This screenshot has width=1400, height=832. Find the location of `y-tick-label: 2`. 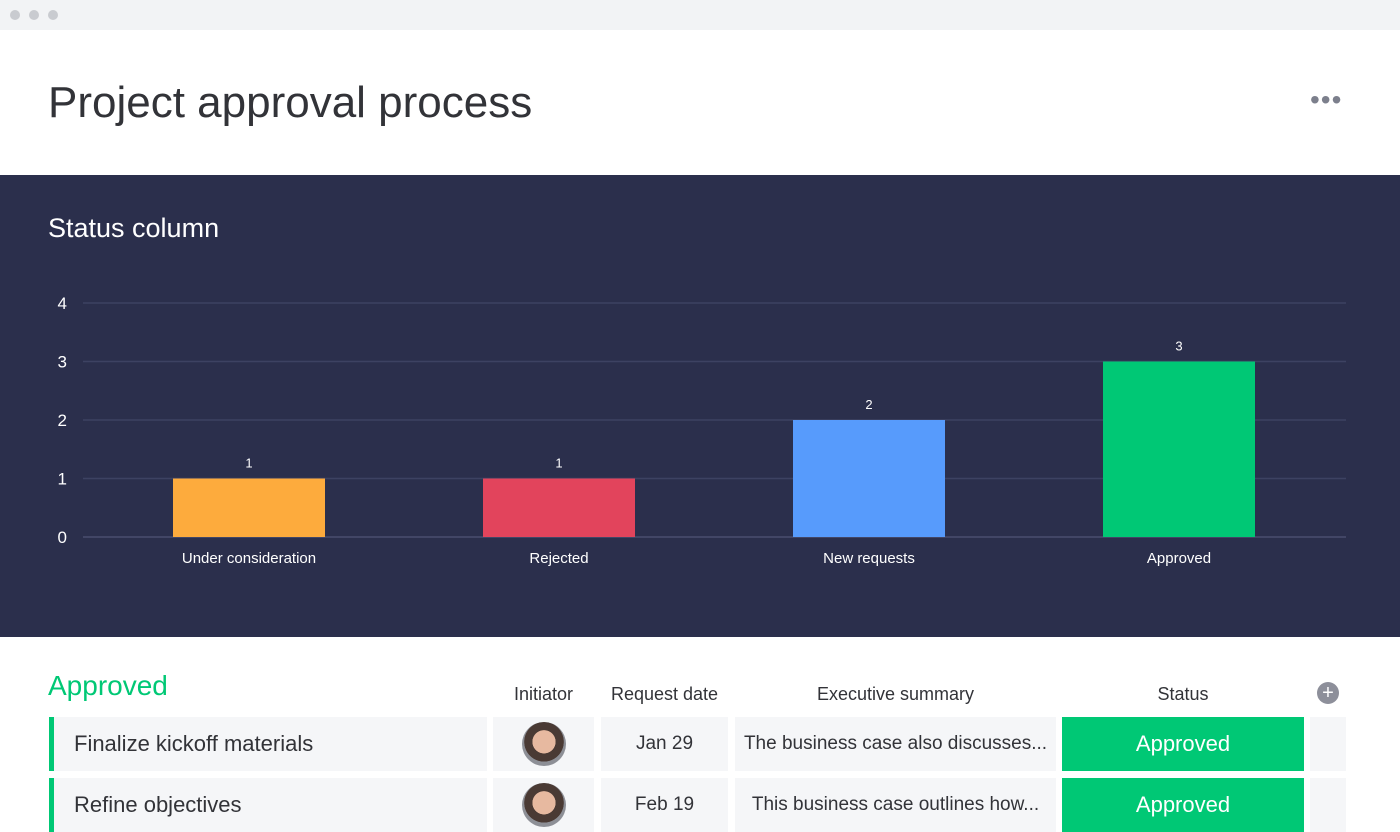

y-tick-label: 2 is located at coordinates (62, 420).